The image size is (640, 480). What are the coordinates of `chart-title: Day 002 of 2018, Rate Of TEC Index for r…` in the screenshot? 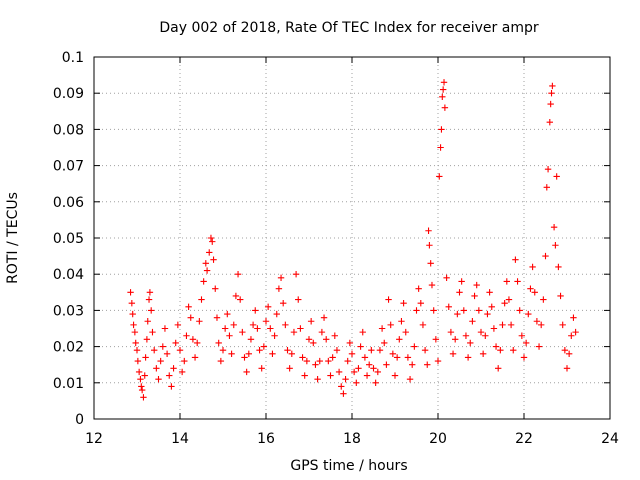 It's located at (348, 28).